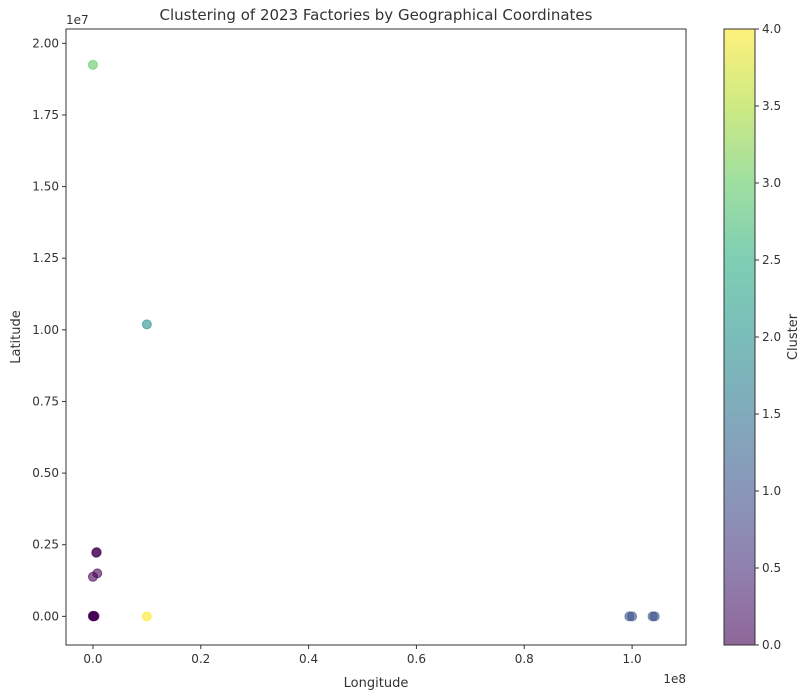  Describe the element at coordinates (45, 401) in the screenshot. I see `y-tick-label: 0.75` at that location.